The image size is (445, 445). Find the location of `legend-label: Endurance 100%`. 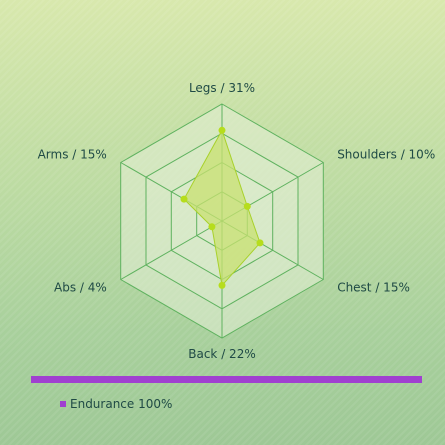

legend-label: Endurance 100% is located at coordinates (121, 404).